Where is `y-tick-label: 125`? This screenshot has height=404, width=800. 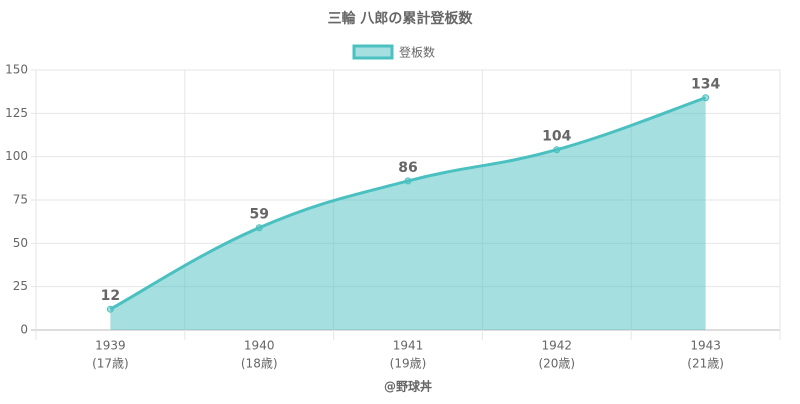
y-tick-label: 125 is located at coordinates (16, 113).